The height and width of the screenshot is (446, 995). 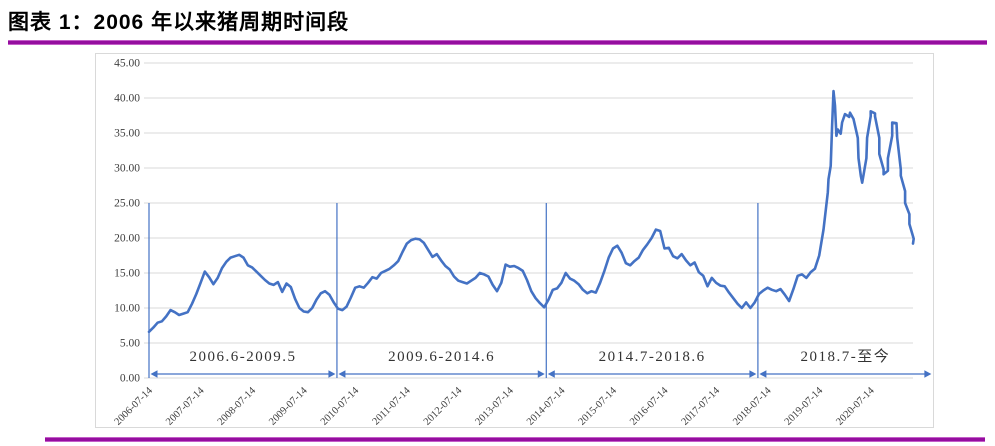 What do you see at coordinates (127, 239) in the screenshot?
I see `y-tick-label: 20.00` at bounding box center [127, 239].